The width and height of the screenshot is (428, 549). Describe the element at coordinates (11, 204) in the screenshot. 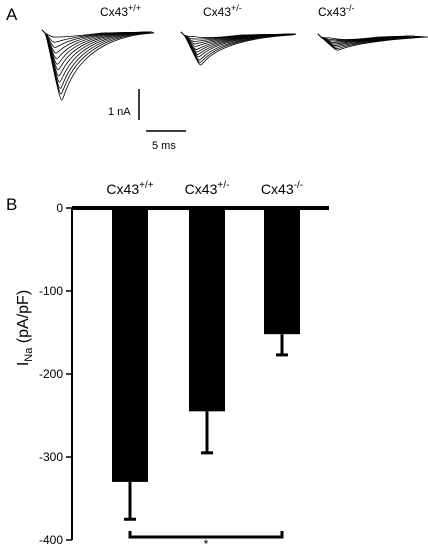

I see `panel-b-letter: B` at that location.